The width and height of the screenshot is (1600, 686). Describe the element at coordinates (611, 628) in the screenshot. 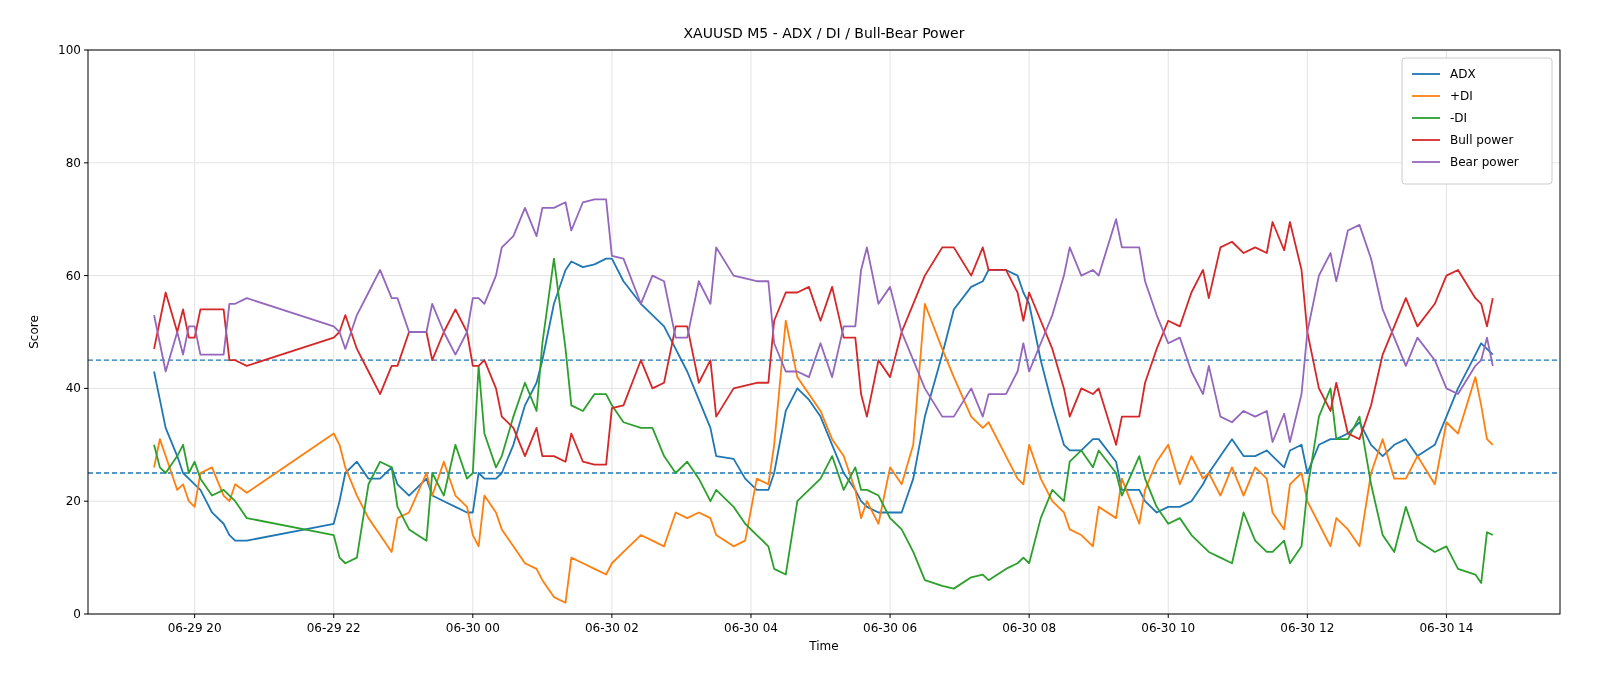

I see `x-tick-label: 06-30 02` at that location.